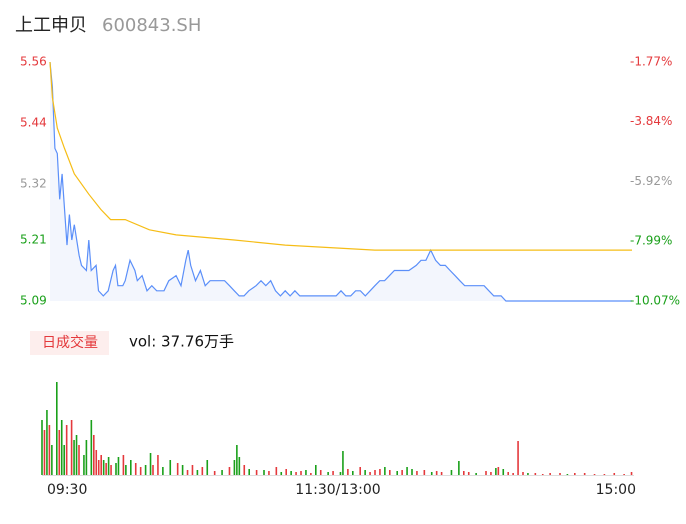  Describe the element at coordinates (33, 123) in the screenshot. I see `y-tick-label: 5.44` at that location.